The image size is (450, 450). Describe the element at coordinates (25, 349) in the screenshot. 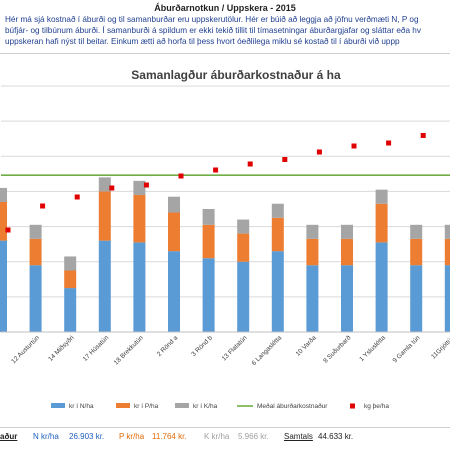

I see `category-label: 12 Austurtún` at that location.